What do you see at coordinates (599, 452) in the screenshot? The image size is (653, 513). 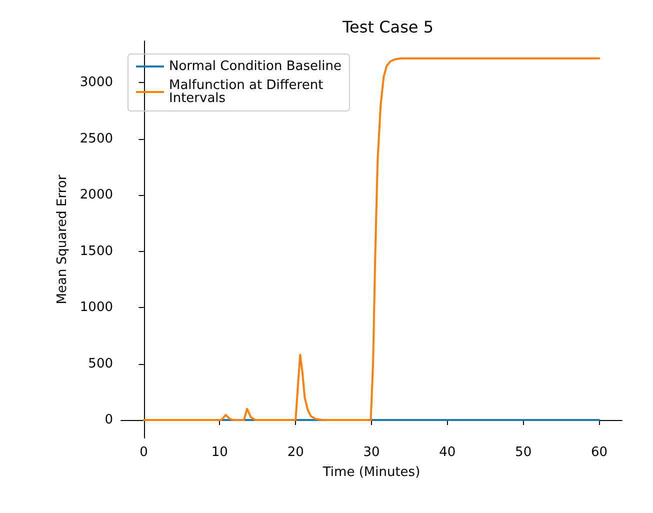 I see `x-tick-label: 60` at bounding box center [599, 452].